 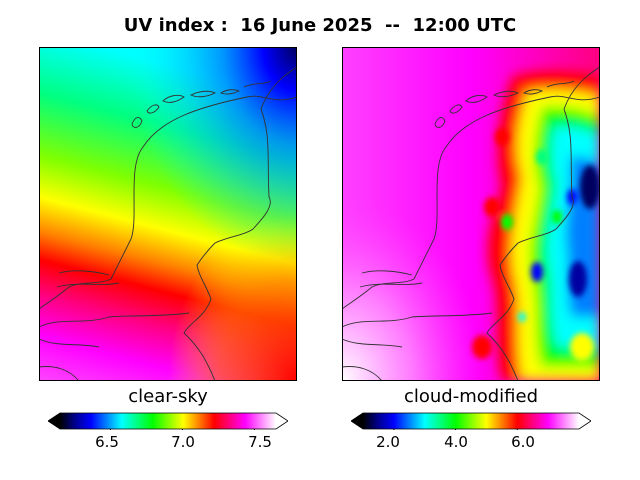 I want to click on clear-sky-colorbar, so click(x=168, y=421).